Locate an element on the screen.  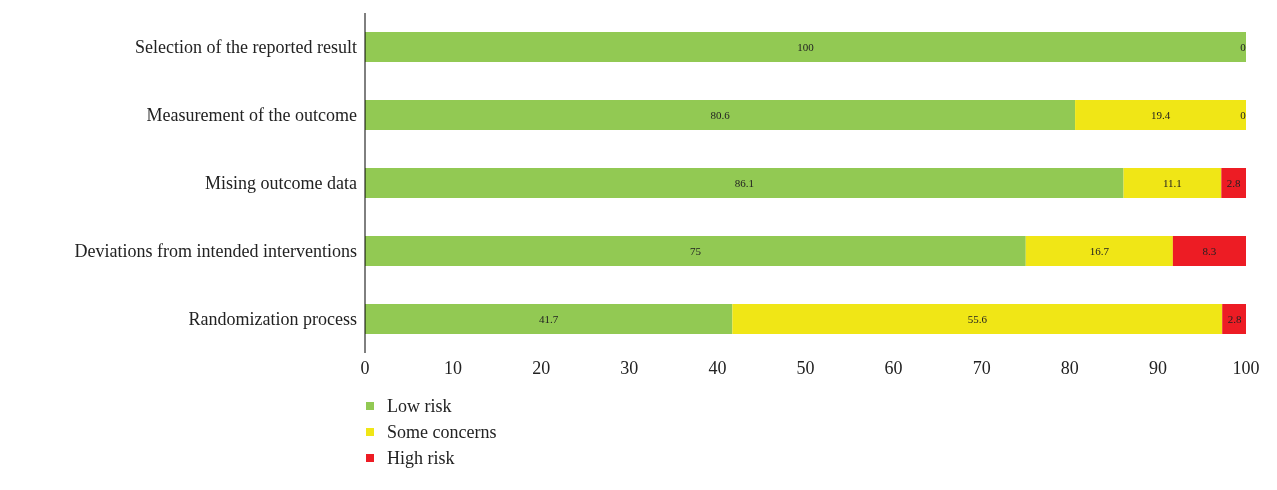
x-tick-label: 60 is located at coordinates (893, 367).